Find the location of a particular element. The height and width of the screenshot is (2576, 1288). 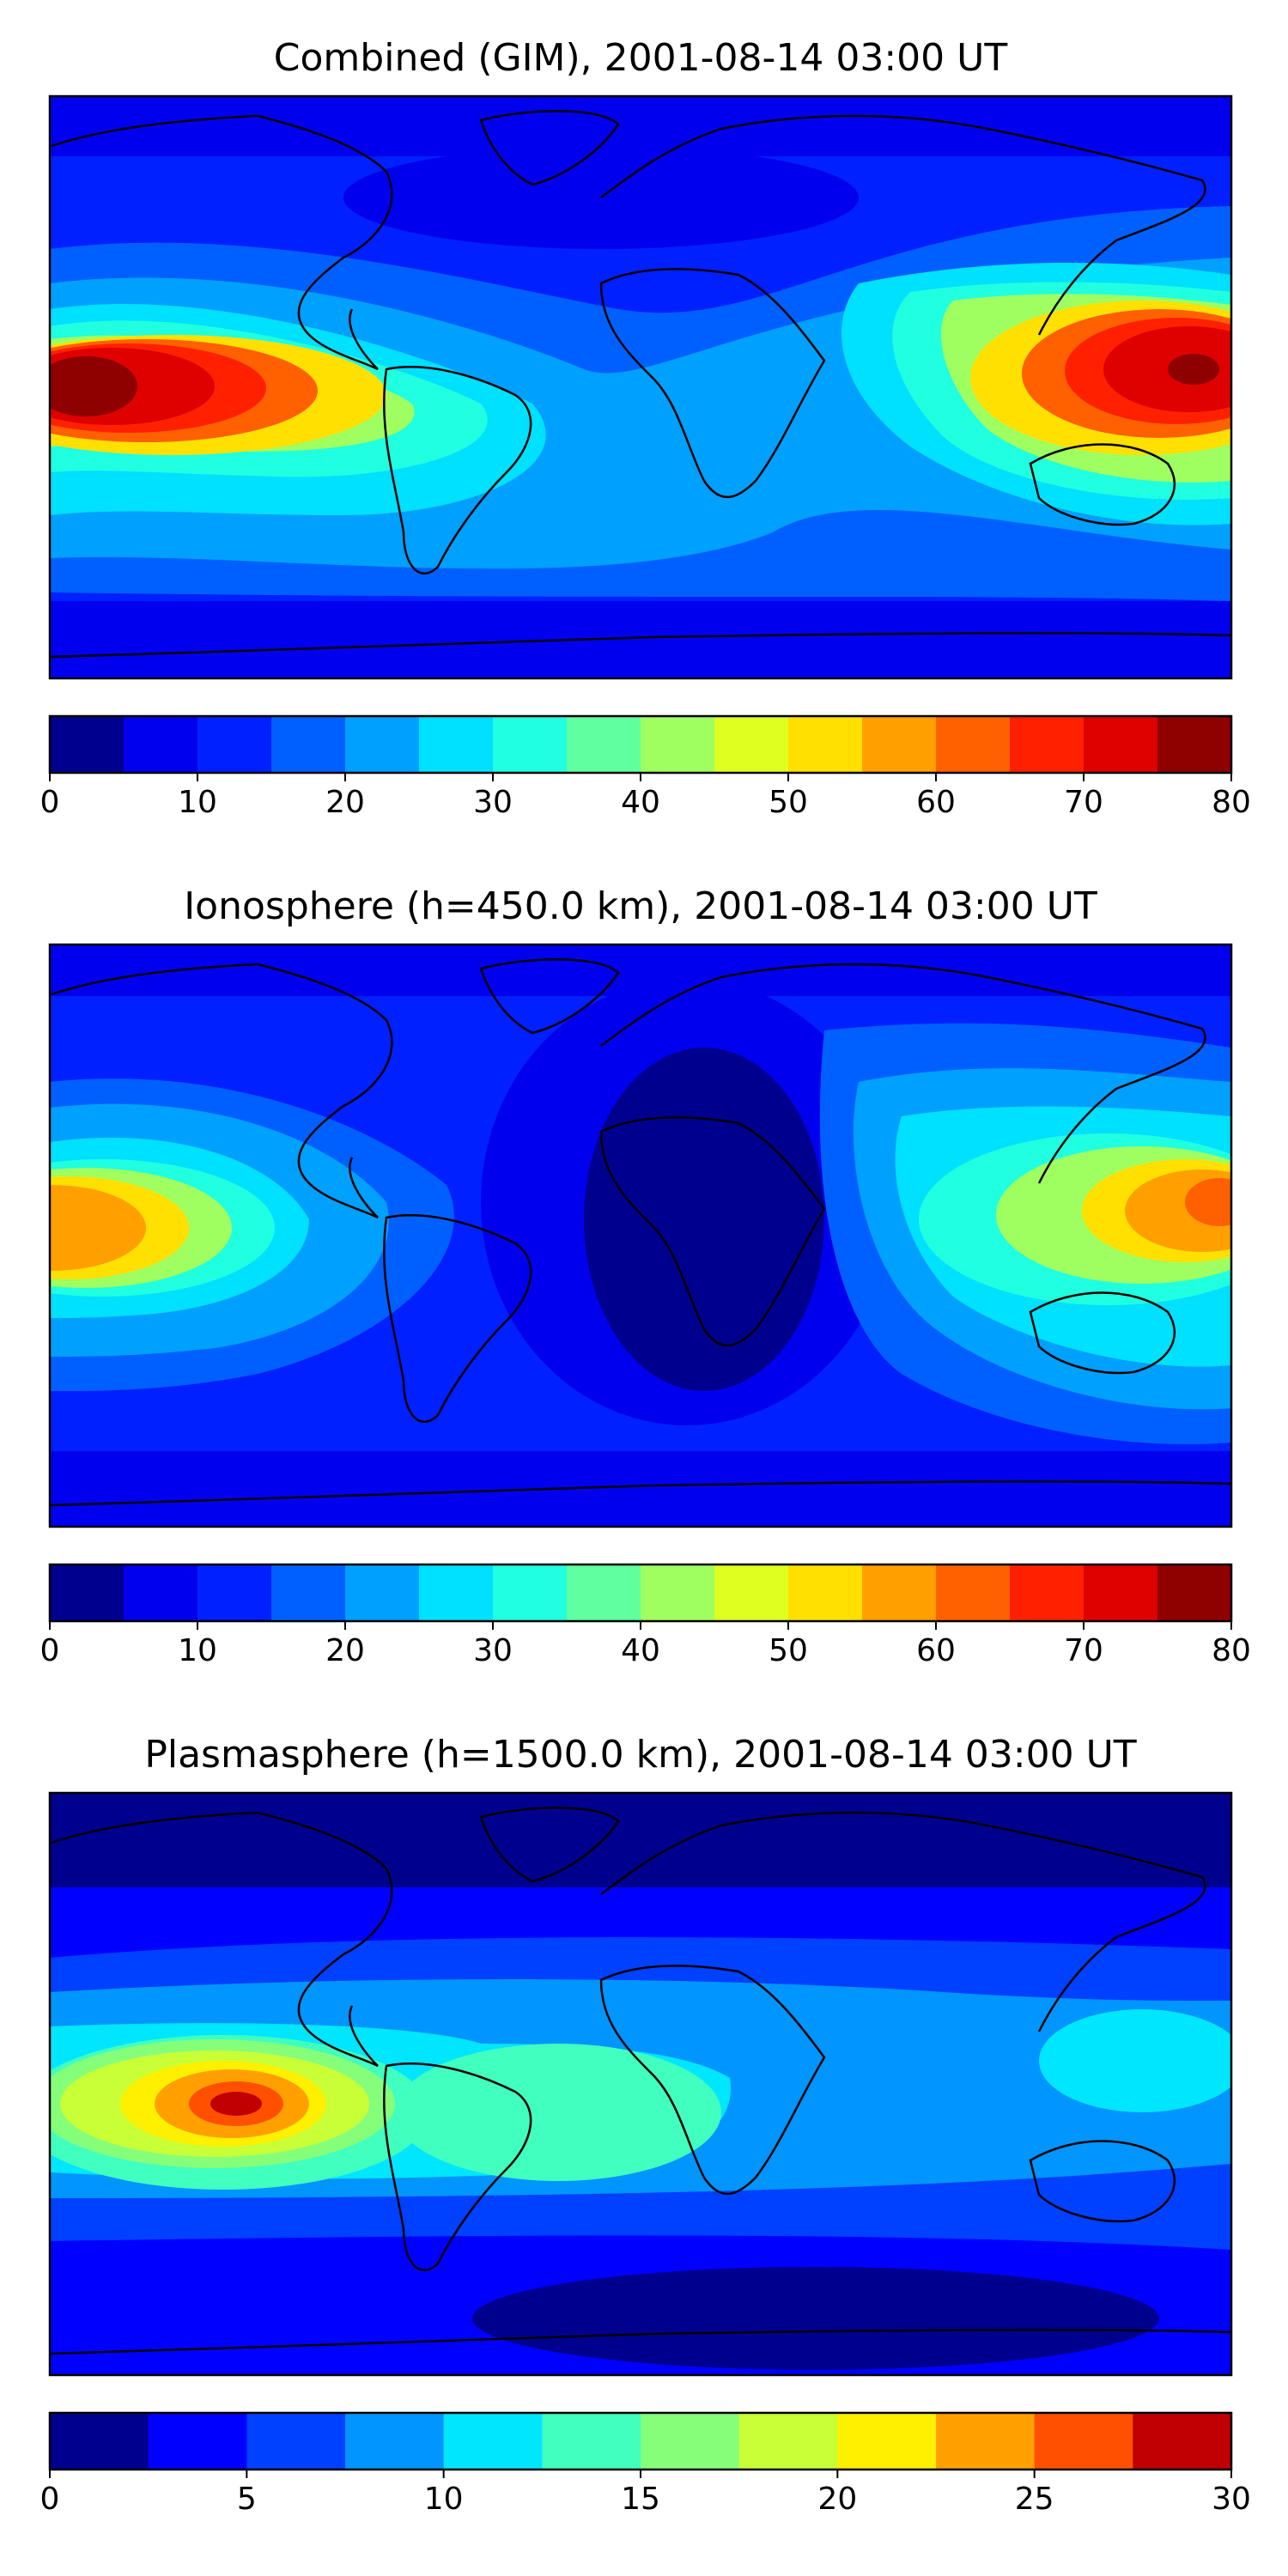

colorbar: 0 10 20 30 40 50 60 70 80 is located at coordinates (645, 767).